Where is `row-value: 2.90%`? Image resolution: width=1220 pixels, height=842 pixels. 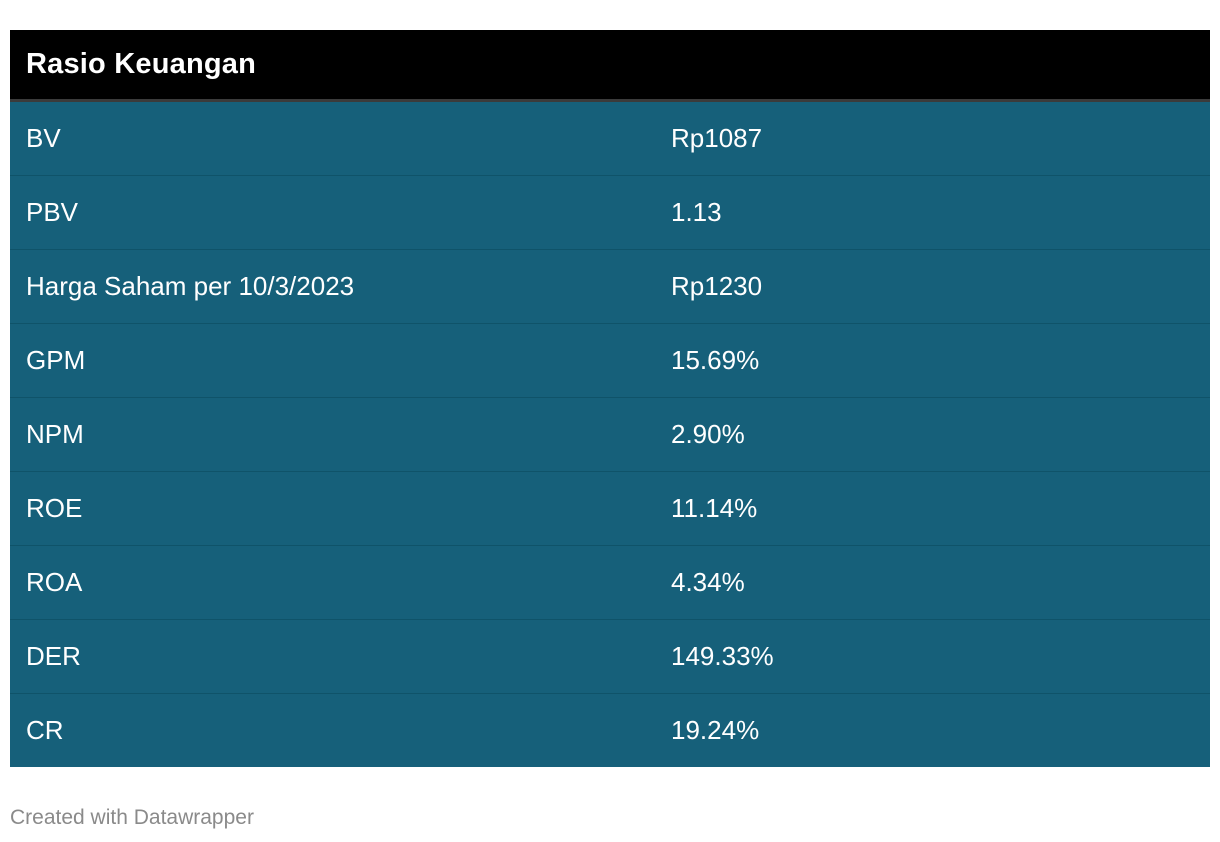
row-value: 2.90% is located at coordinates (708, 434).